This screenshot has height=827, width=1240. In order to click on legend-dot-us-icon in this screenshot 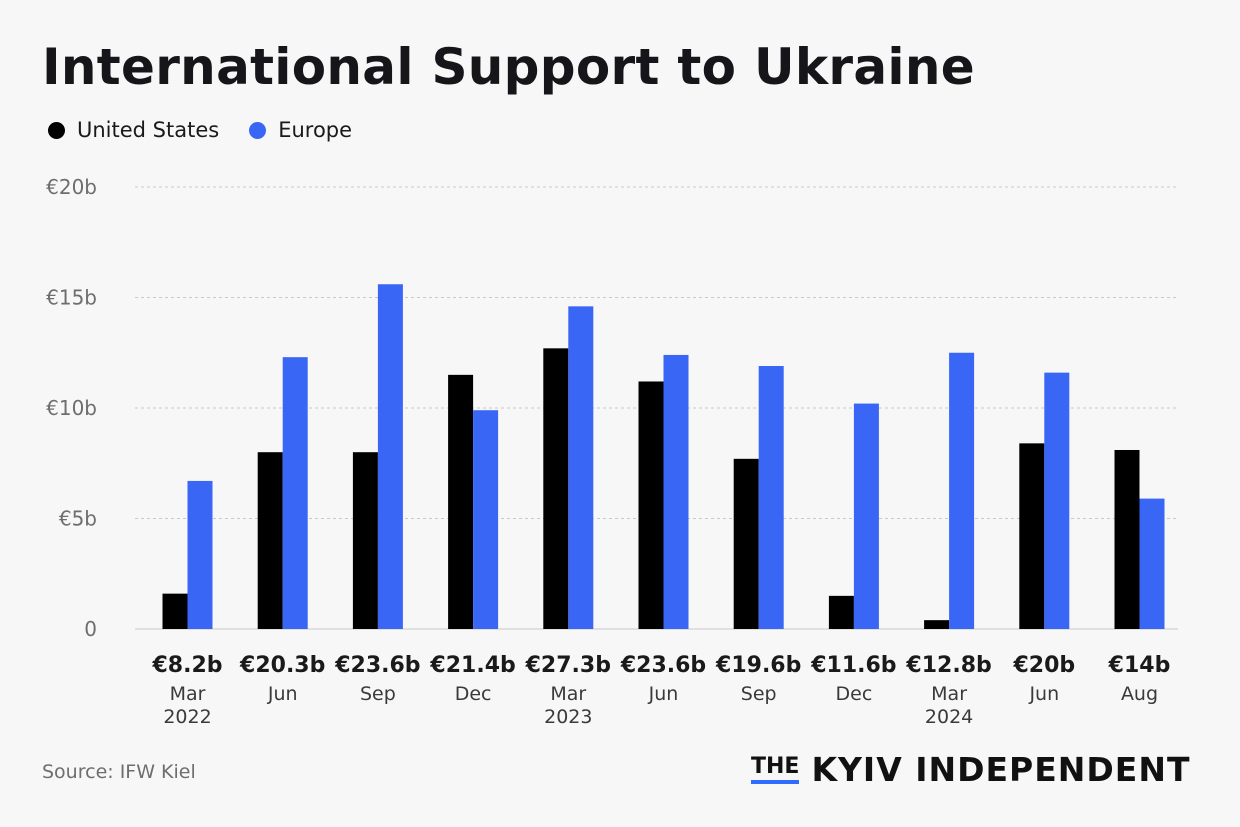, I will do `click(56, 130)`.